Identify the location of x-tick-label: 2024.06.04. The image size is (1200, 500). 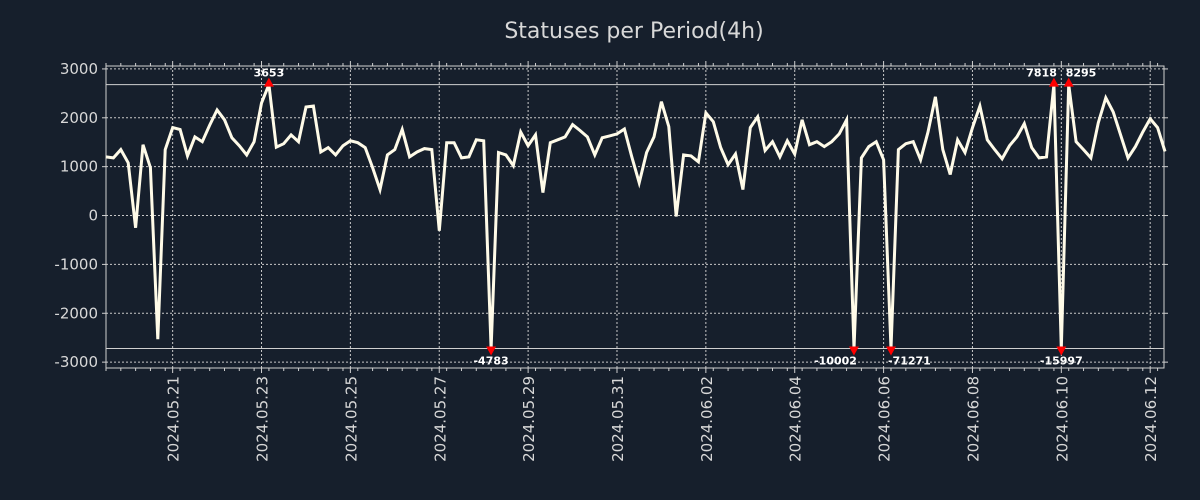
(796, 419).